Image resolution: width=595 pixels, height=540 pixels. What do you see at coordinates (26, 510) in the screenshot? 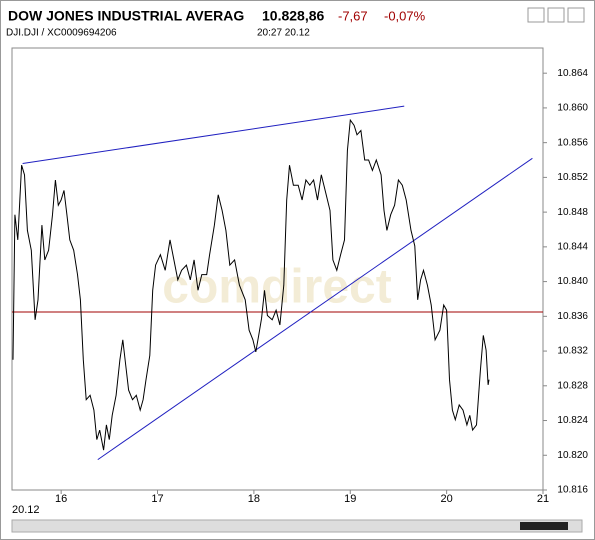
I see `date-label: 20.12` at bounding box center [26, 510].